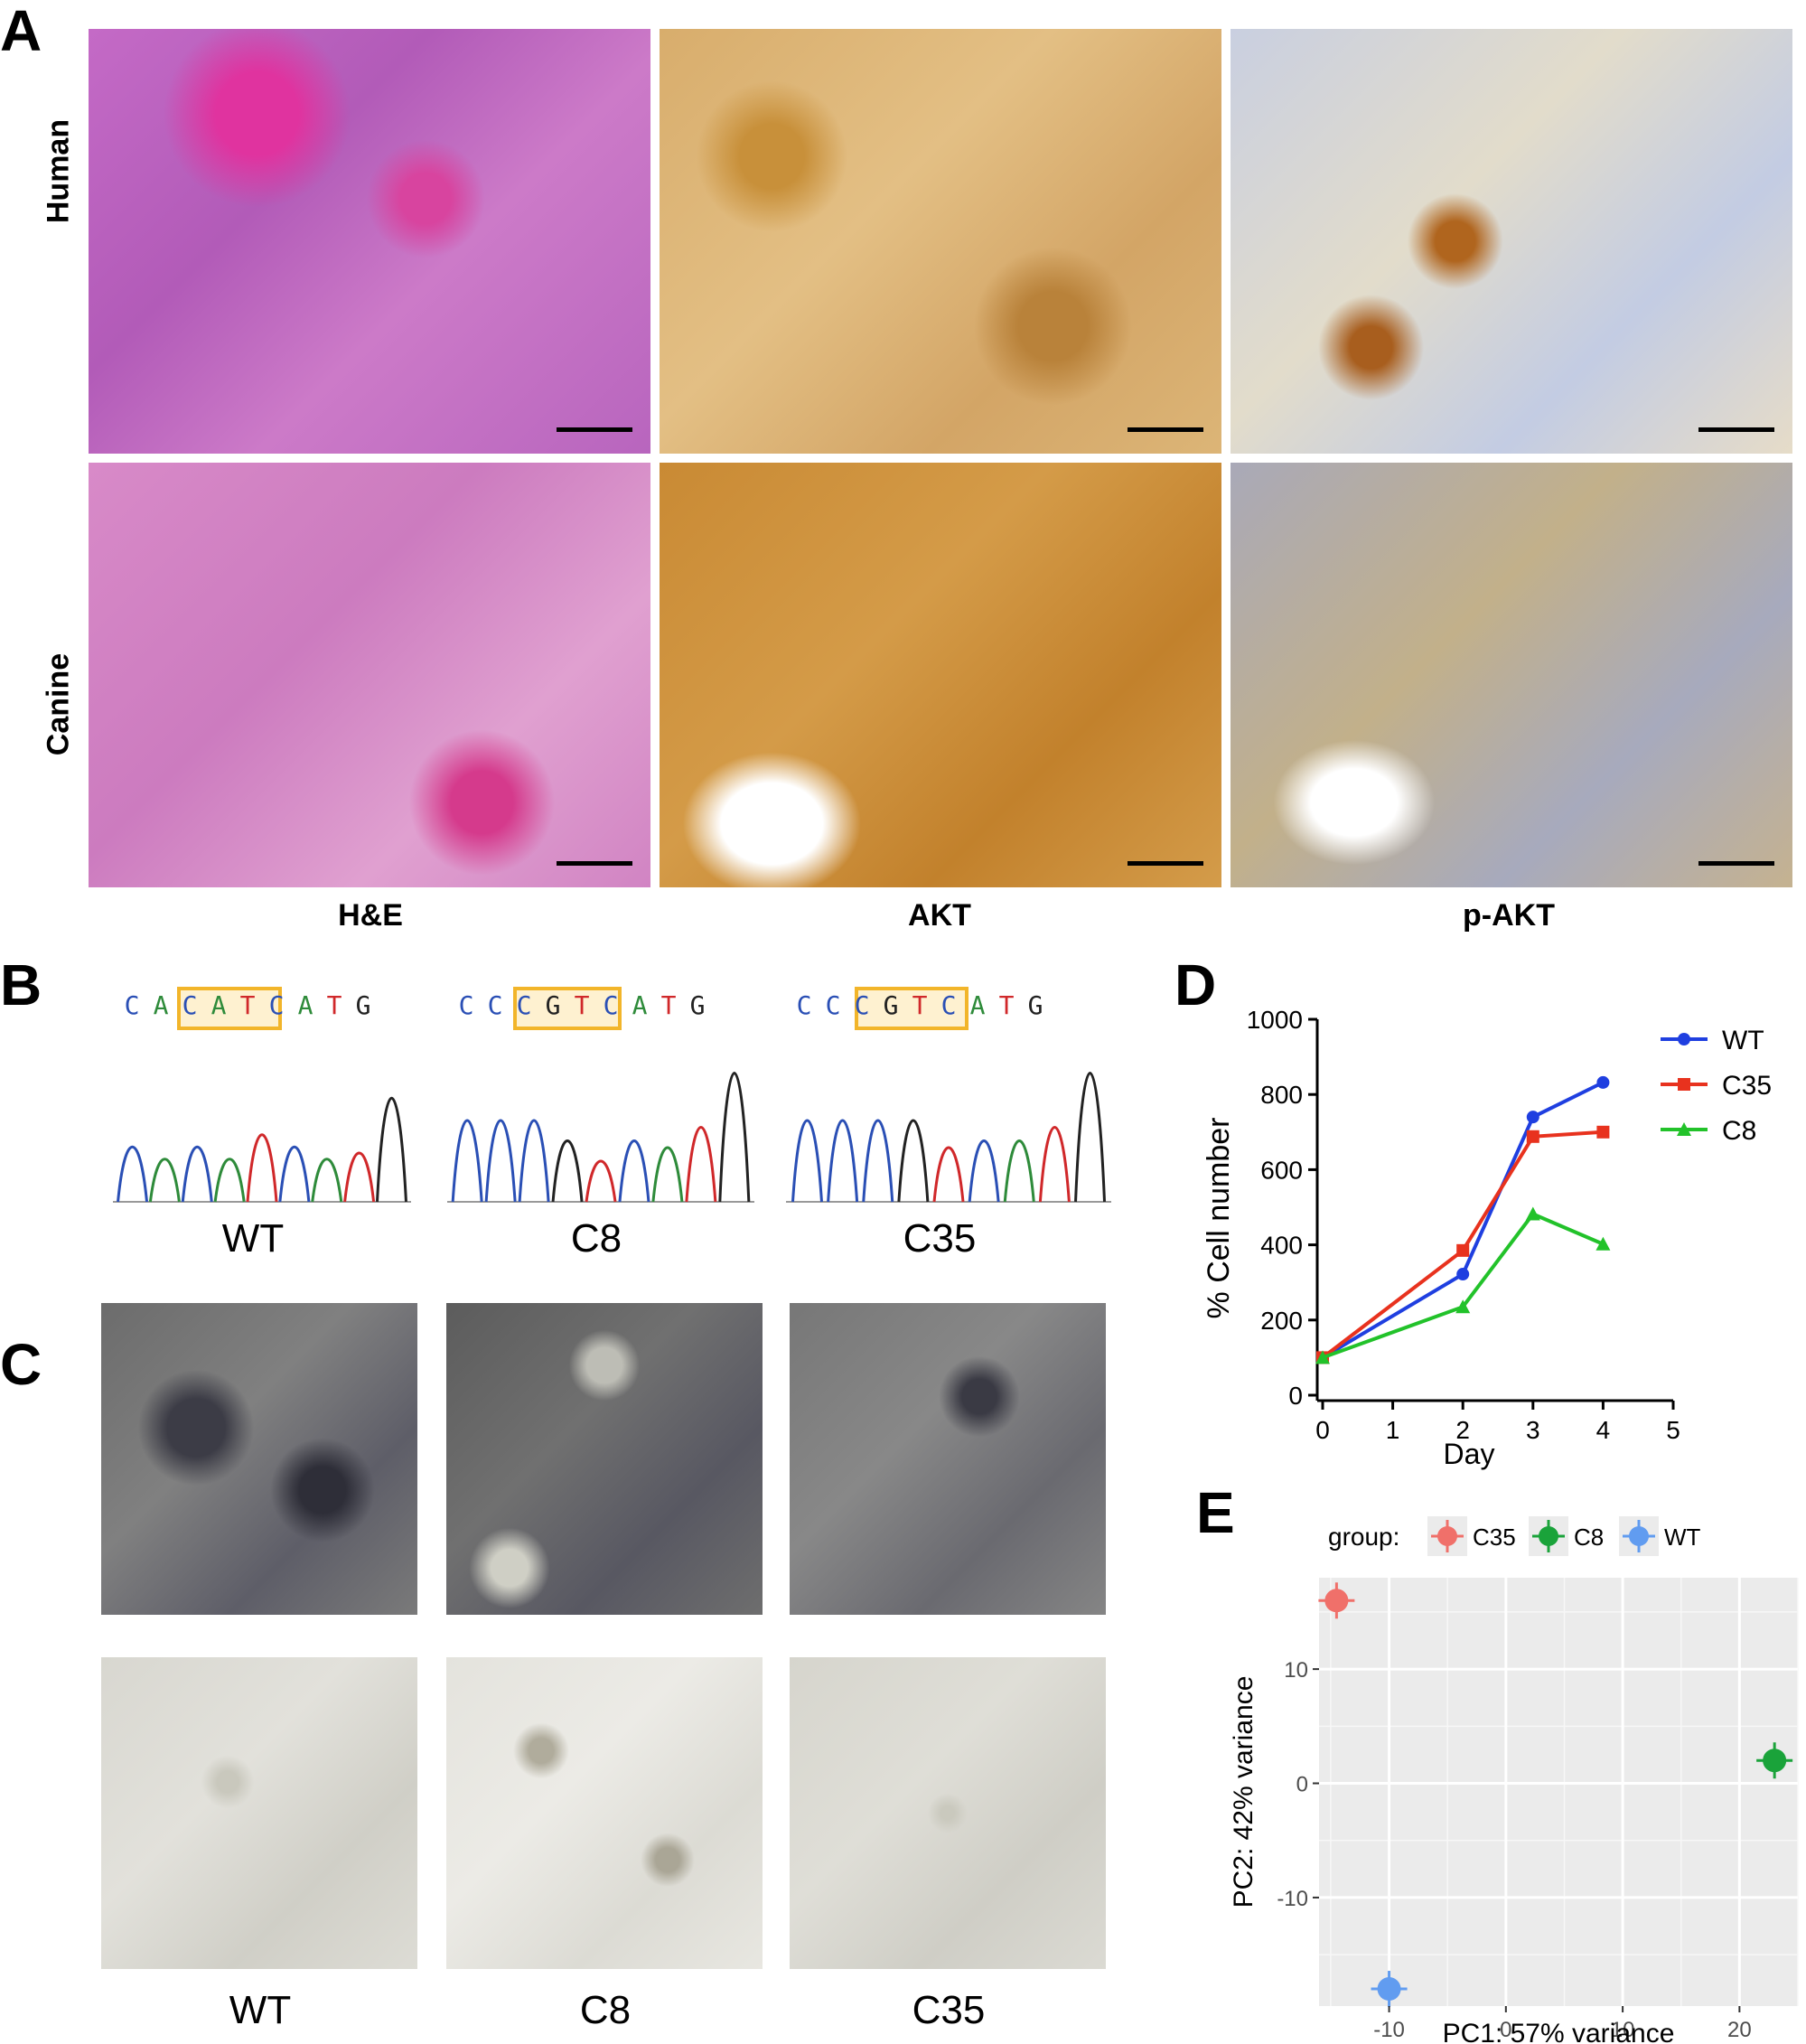 The height and width of the screenshot is (2044, 1806). What do you see at coordinates (1281, 1095) in the screenshot?
I see `y-tick-label: 800` at bounding box center [1281, 1095].